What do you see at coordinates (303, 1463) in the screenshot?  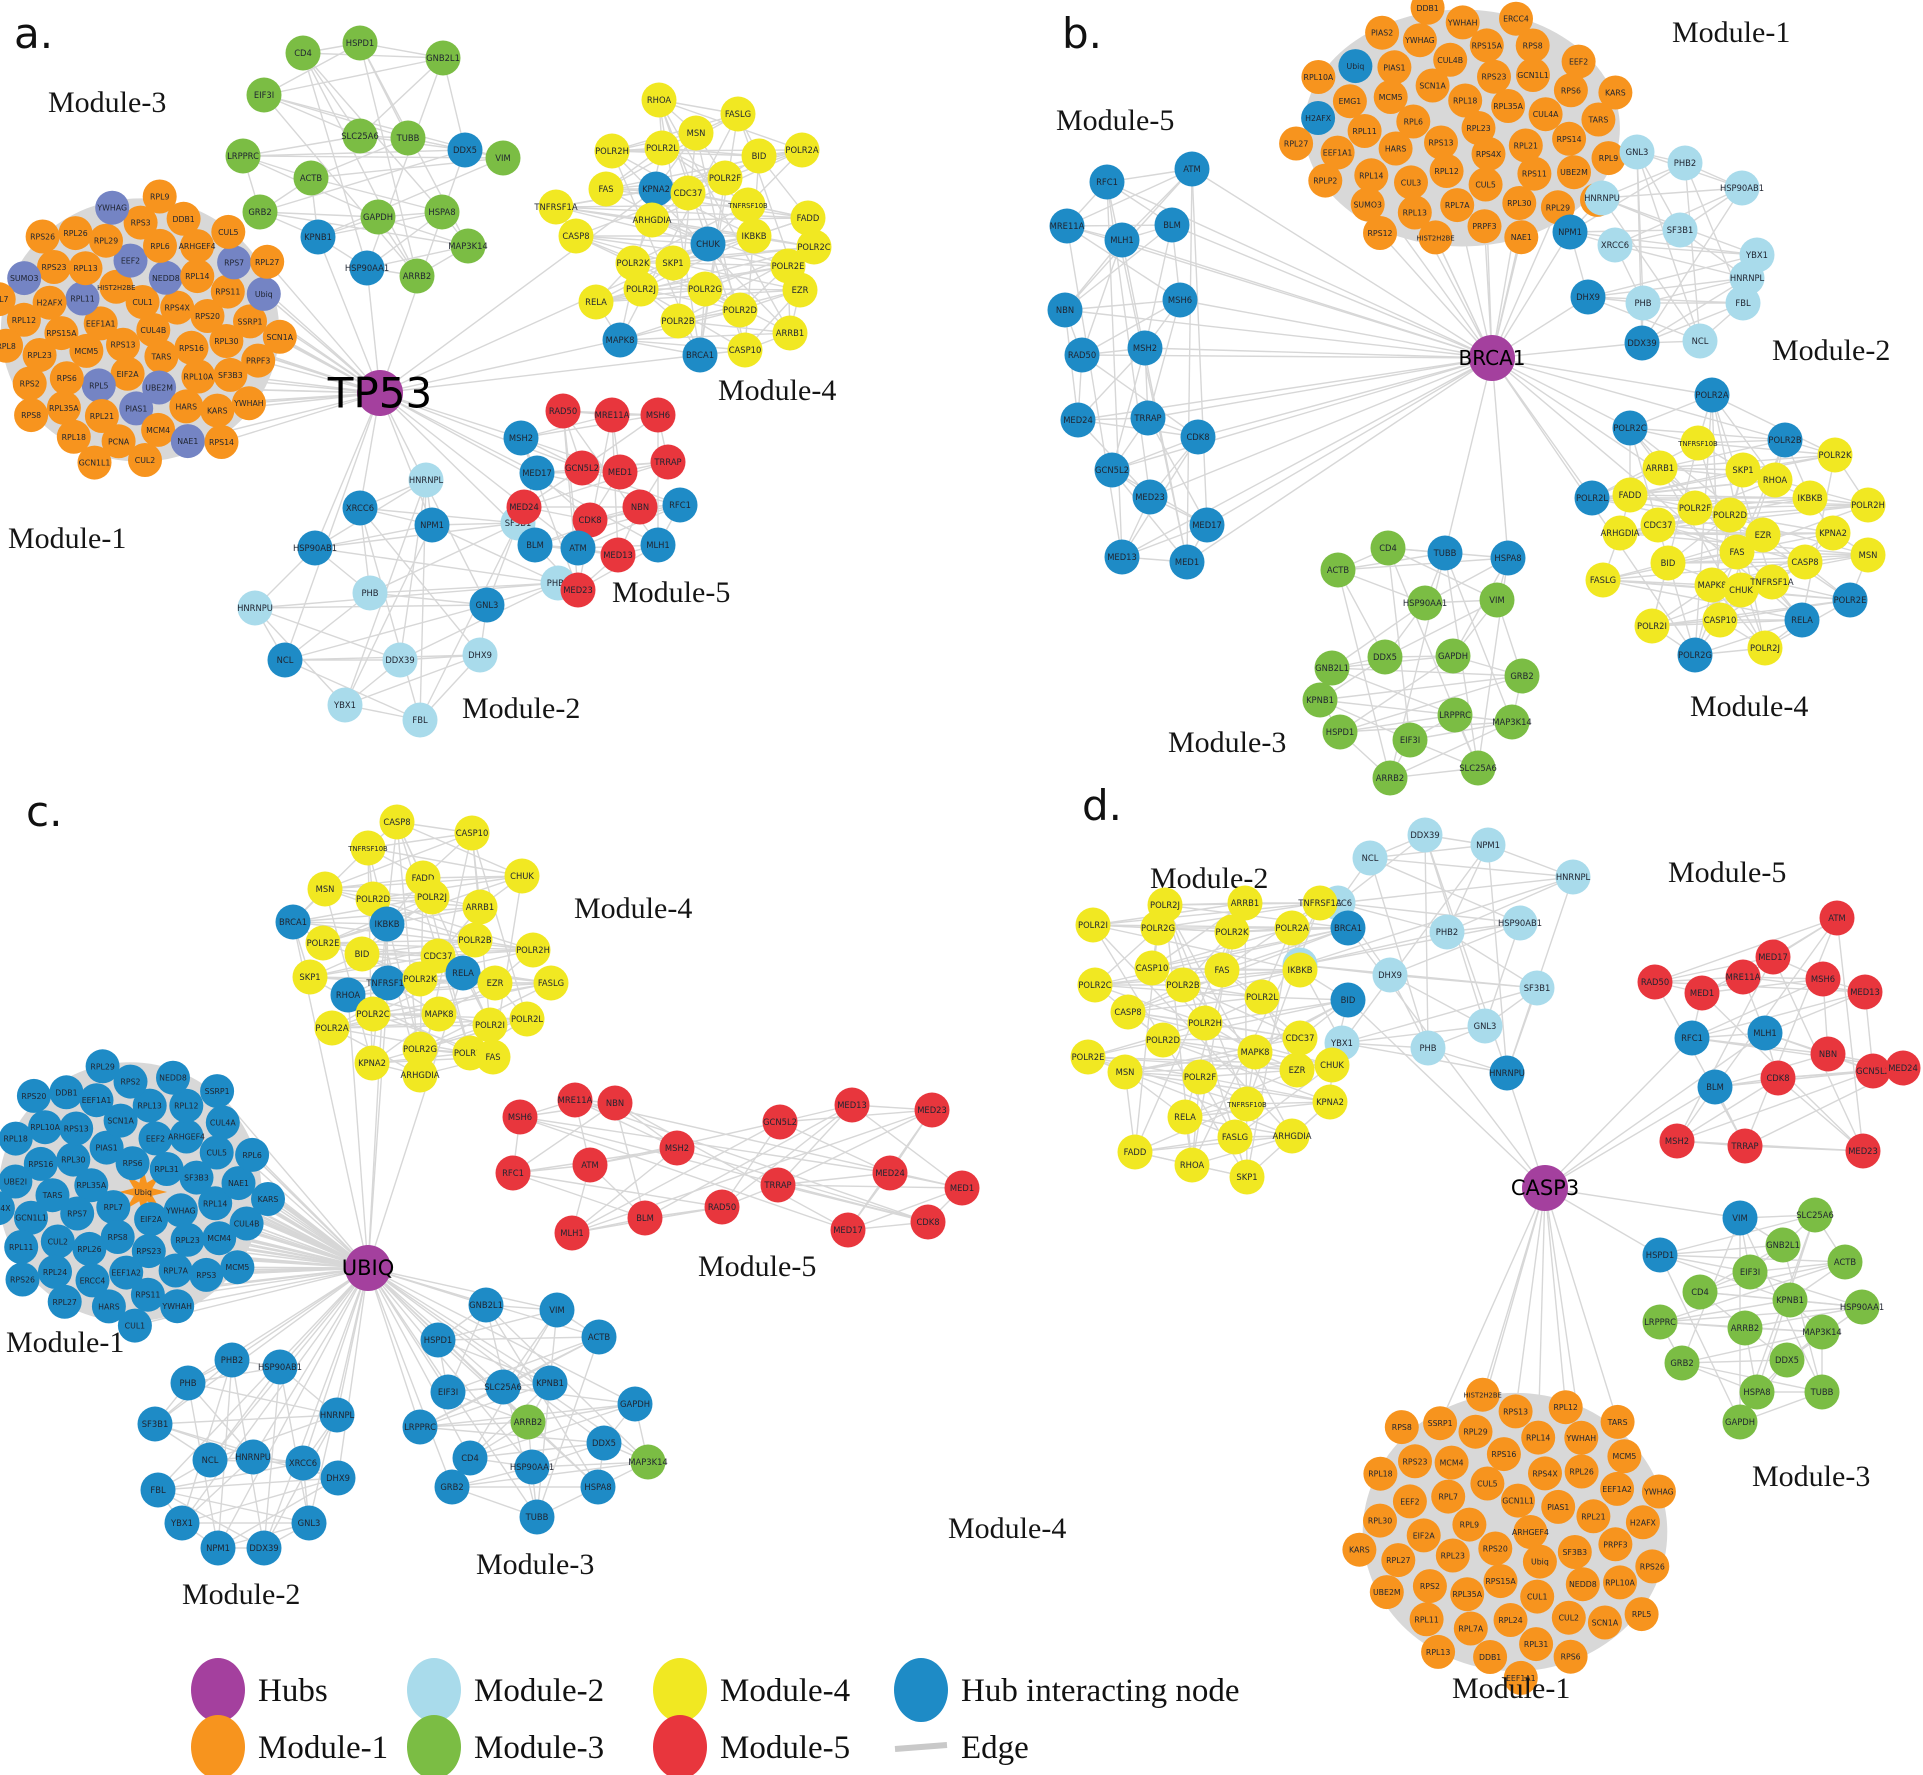 I see `network-node-XRCC6: XRCC6` at bounding box center [303, 1463].